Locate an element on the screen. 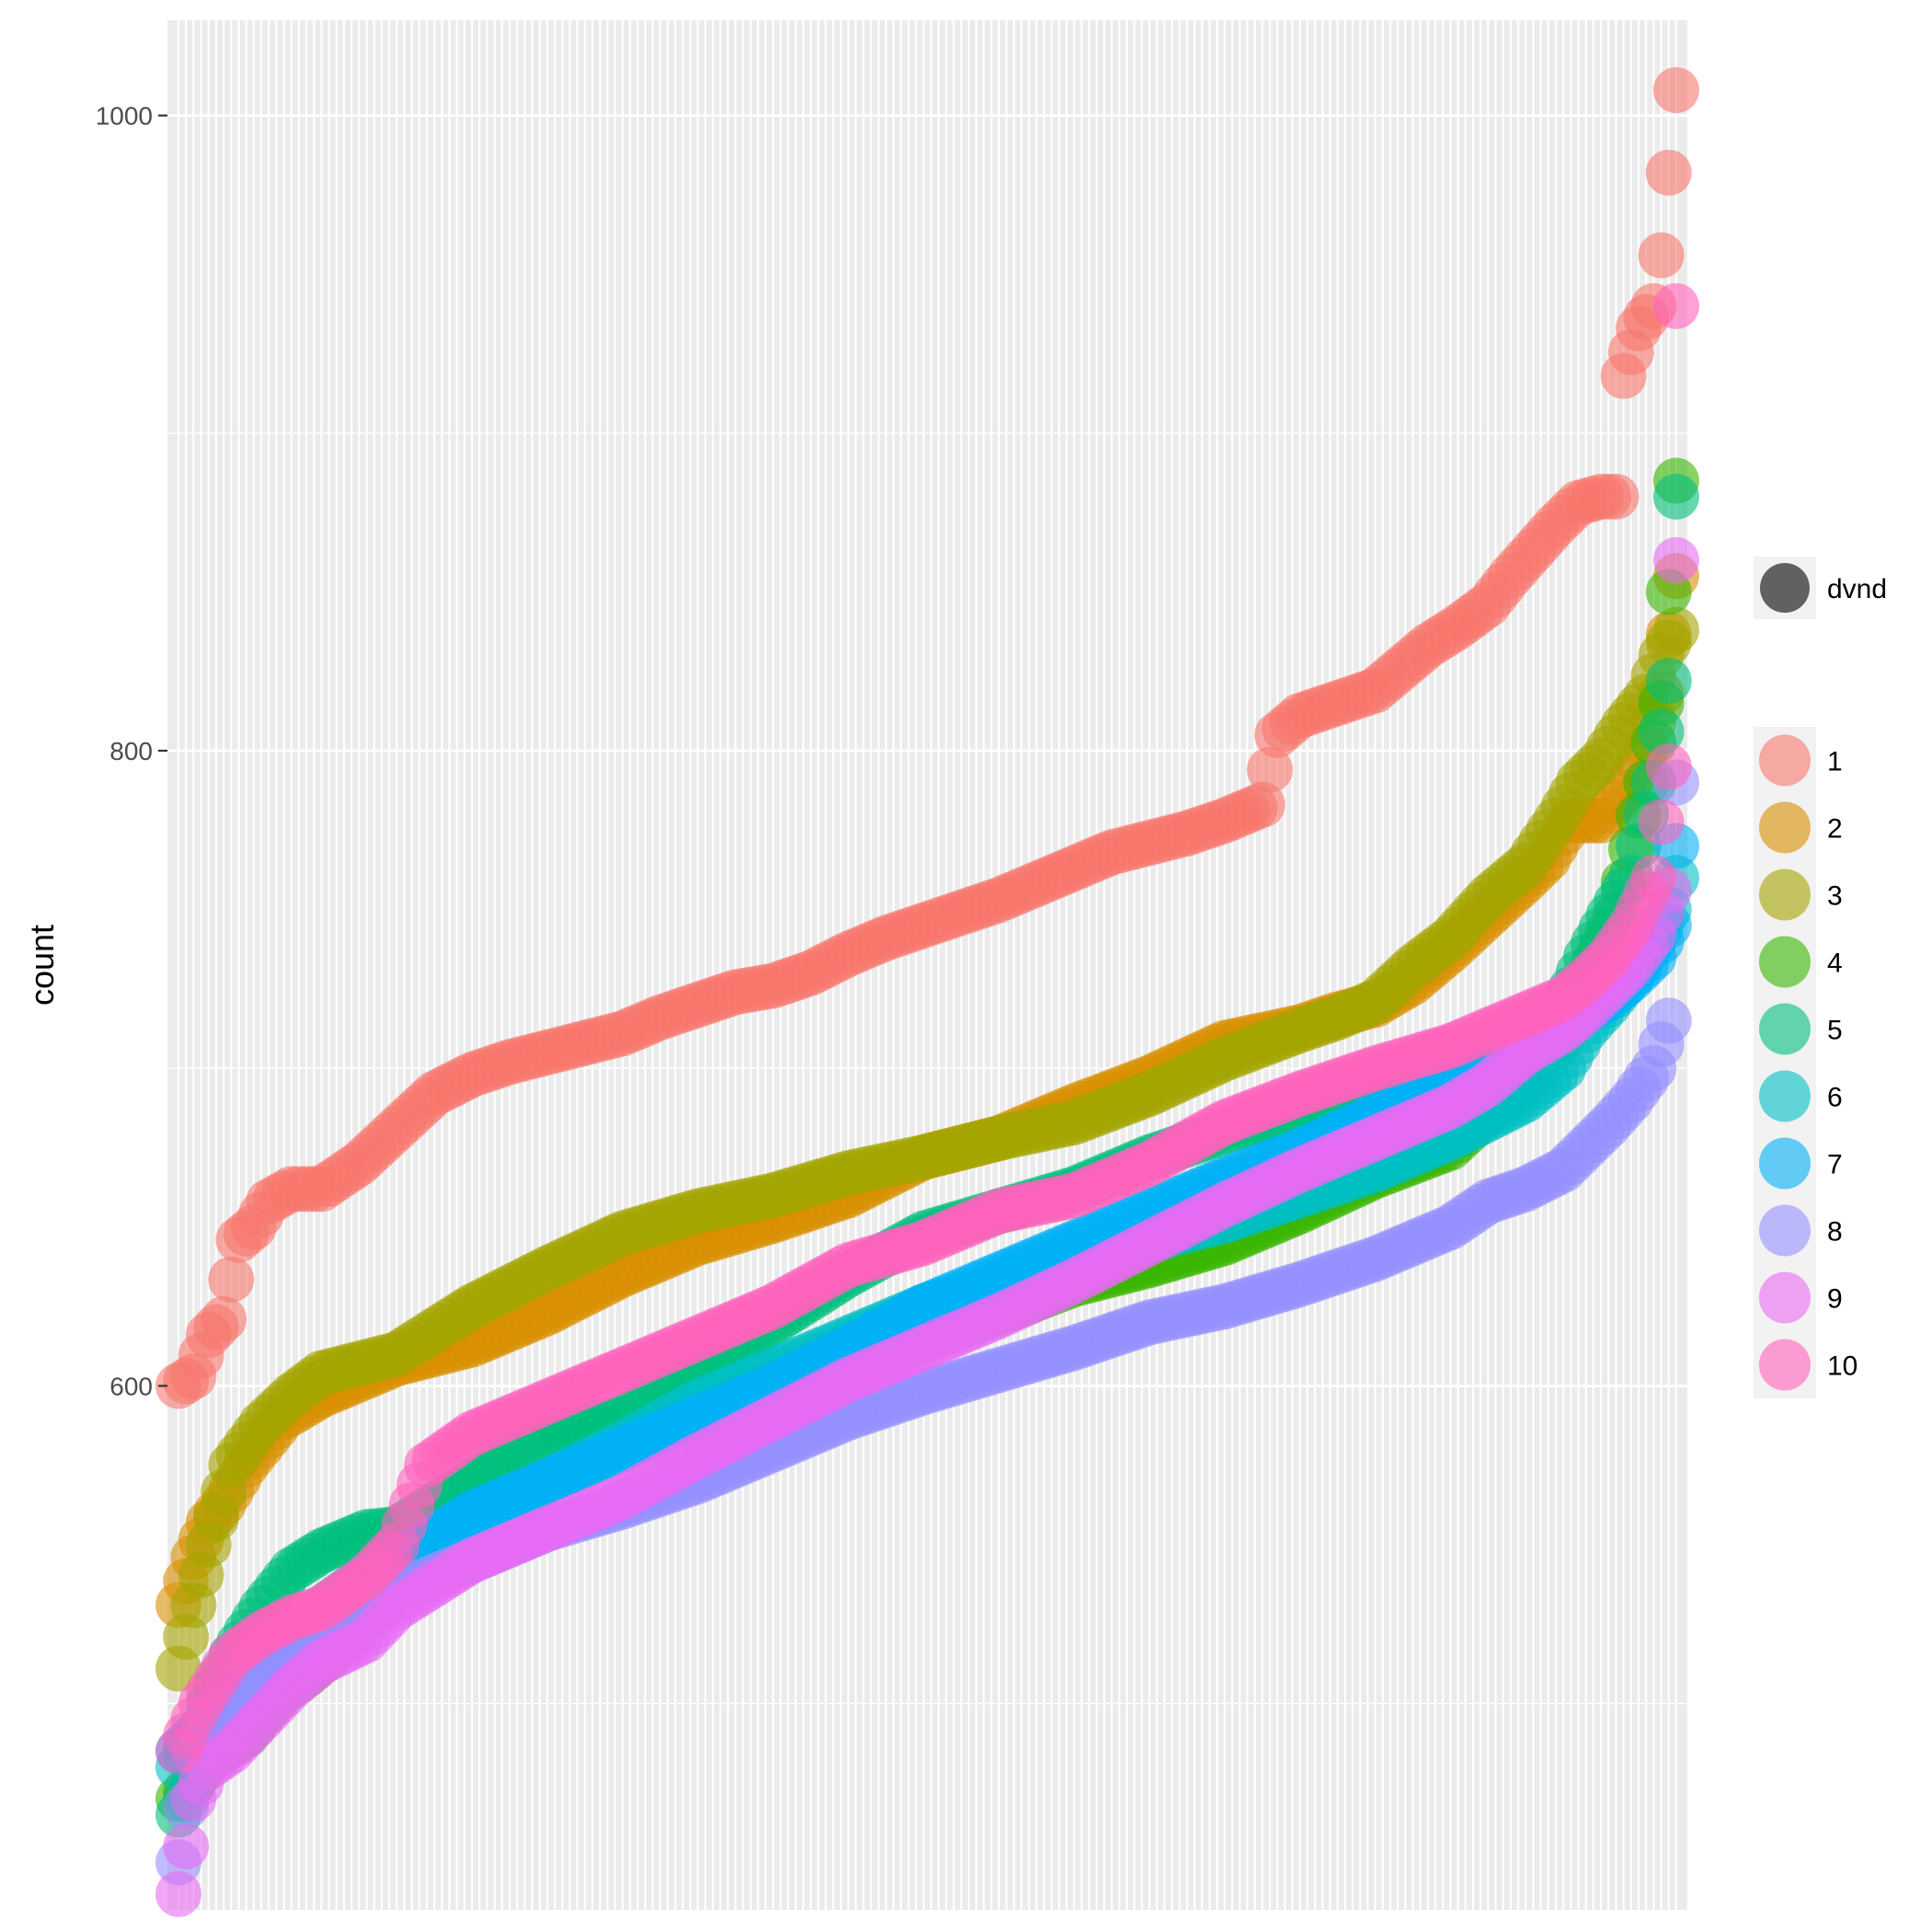 The height and width of the screenshot is (1932, 1932). legend-item-6: 6 is located at coordinates (1798, 1096).